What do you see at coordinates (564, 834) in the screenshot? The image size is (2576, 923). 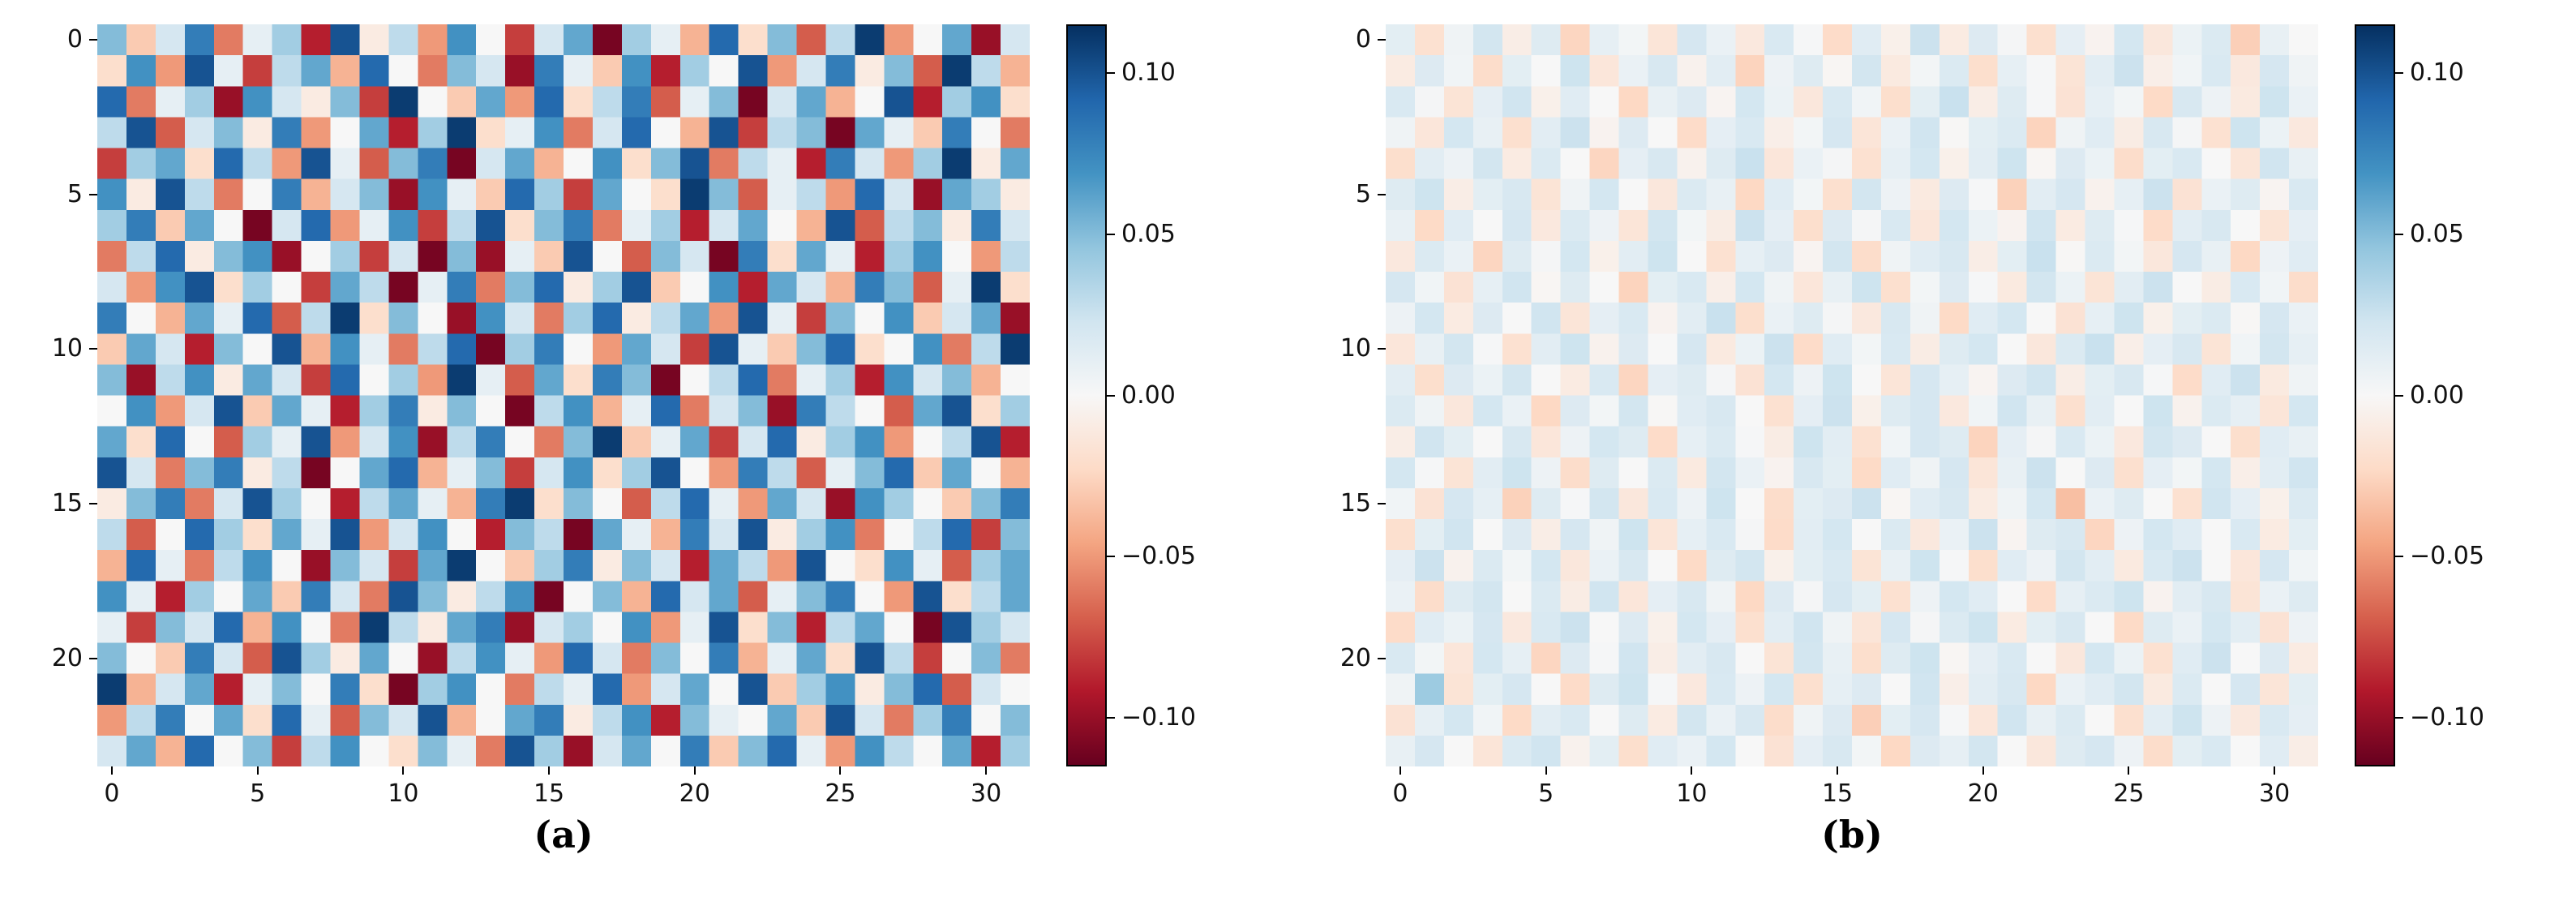 I see `panel-caption-a: (a)` at bounding box center [564, 834].